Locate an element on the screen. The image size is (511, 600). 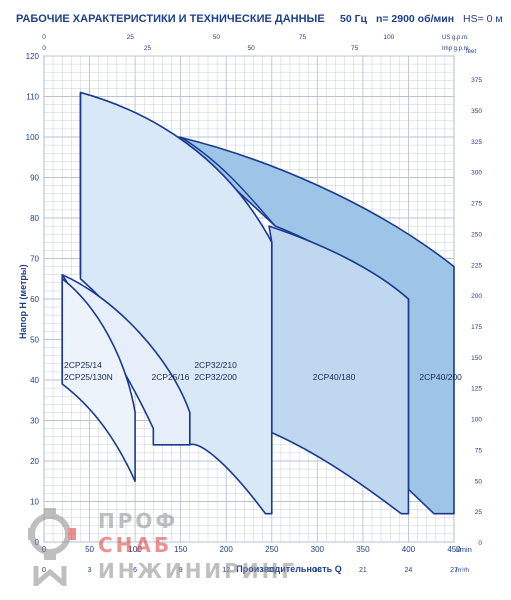
y-tick-label: 70 is located at coordinates (34, 259).